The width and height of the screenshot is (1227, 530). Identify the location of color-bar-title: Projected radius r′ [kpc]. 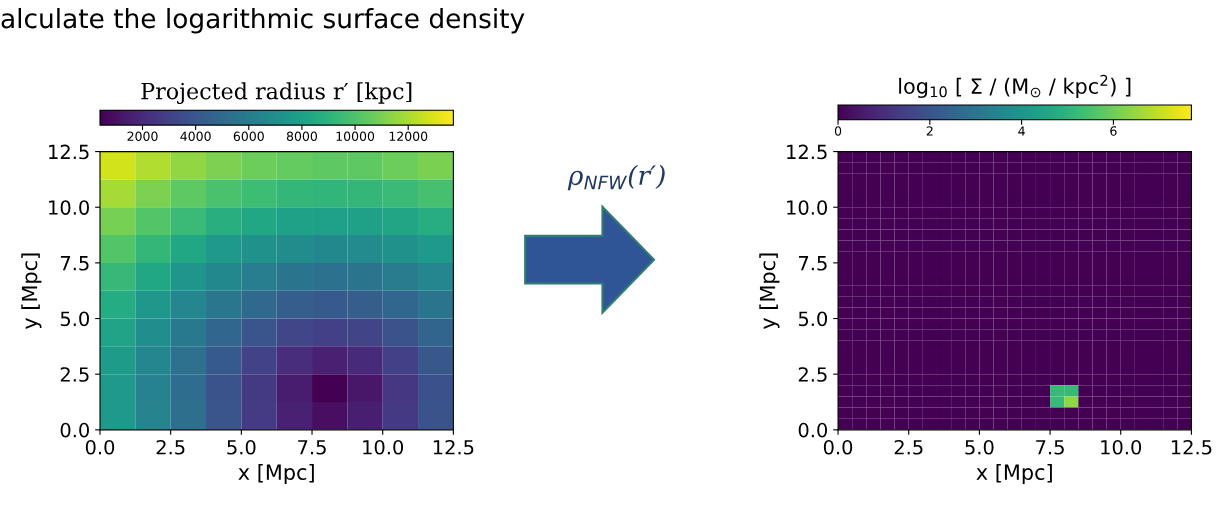
(276, 93).